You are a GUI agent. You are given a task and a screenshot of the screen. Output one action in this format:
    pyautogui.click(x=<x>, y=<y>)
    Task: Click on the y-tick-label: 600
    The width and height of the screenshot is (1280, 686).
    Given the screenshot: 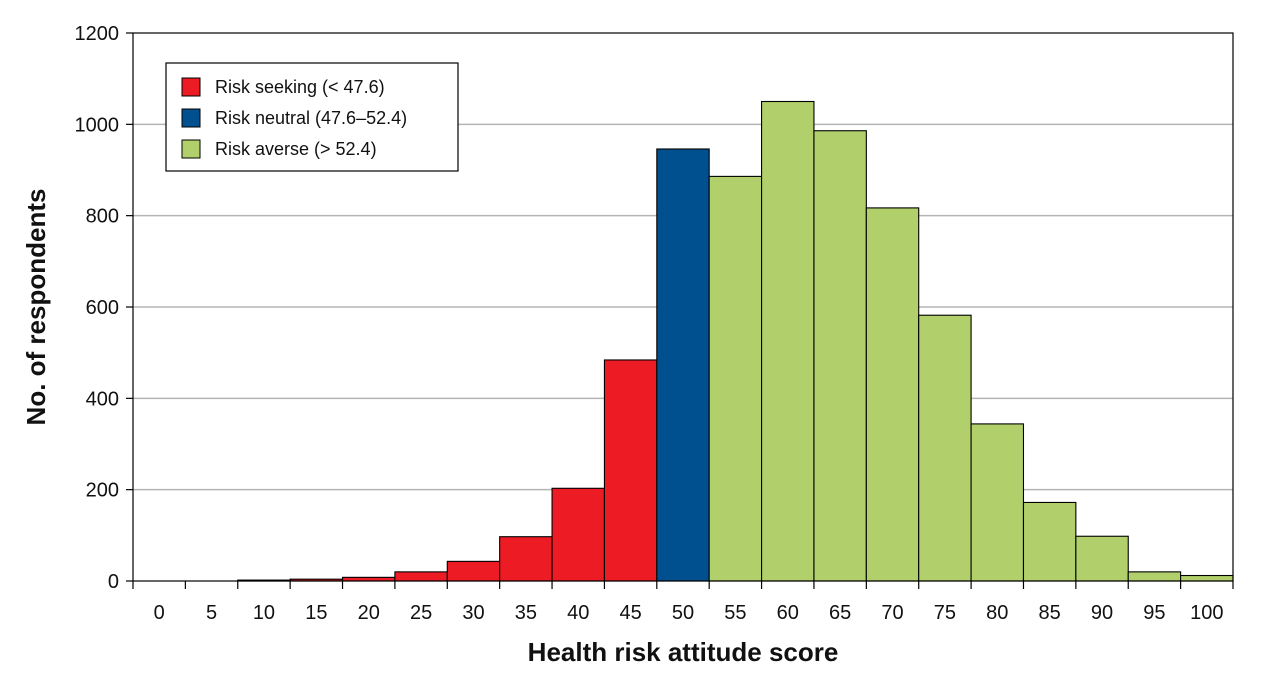 What is the action you would take?
    pyautogui.click(x=102, y=308)
    